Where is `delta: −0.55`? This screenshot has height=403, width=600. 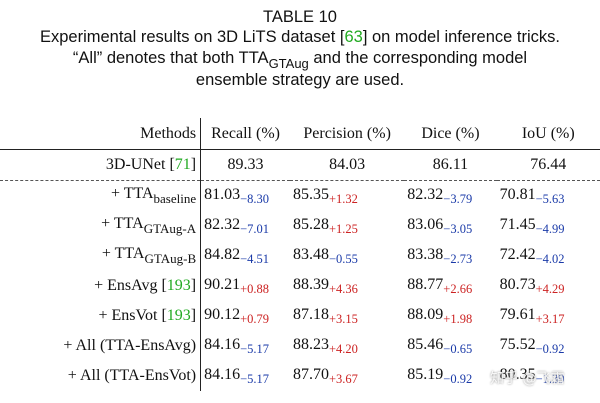
delta: −0.55 is located at coordinates (343, 258).